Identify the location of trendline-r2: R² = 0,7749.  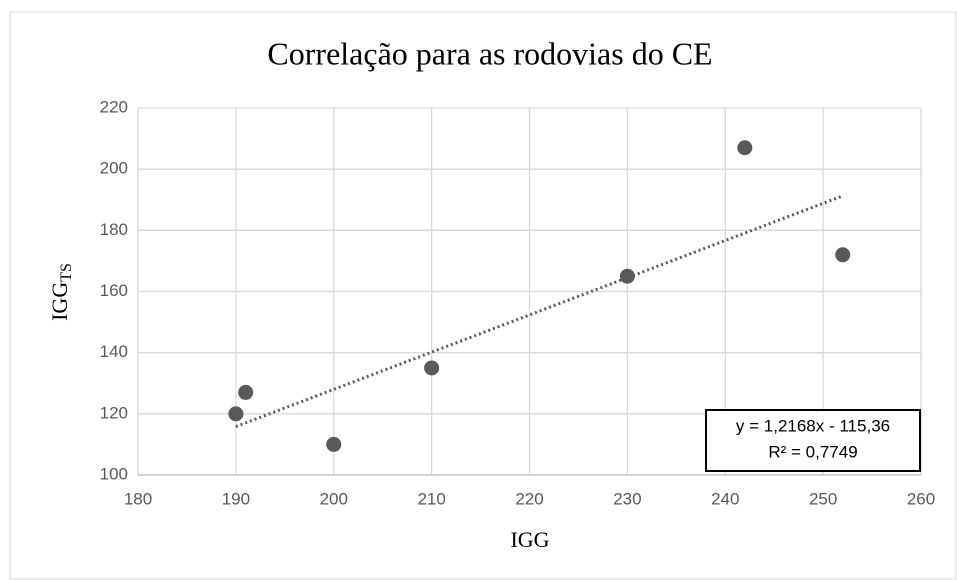
(812, 451).